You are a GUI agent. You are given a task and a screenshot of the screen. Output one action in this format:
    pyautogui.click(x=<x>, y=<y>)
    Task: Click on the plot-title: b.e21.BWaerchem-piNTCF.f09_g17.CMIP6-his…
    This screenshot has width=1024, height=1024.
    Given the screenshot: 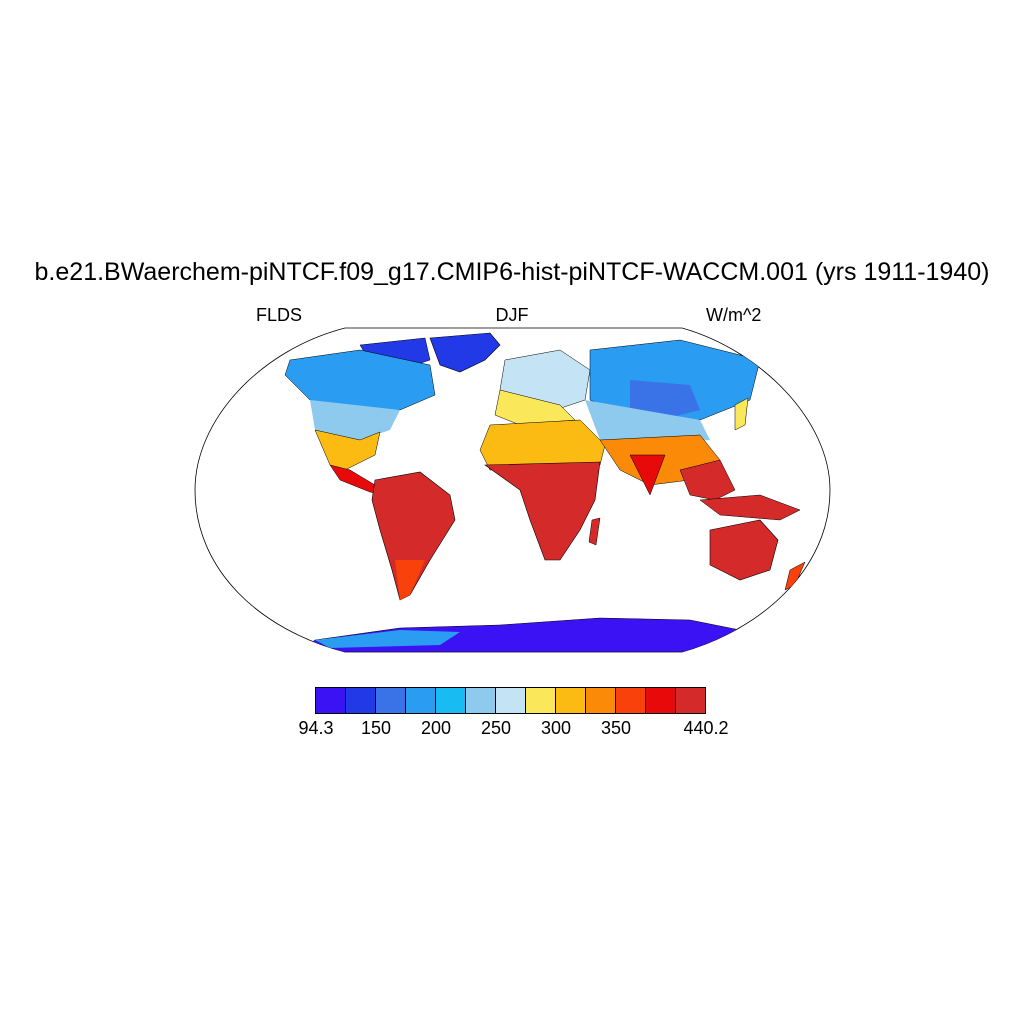 What is the action you would take?
    pyautogui.click(x=512, y=272)
    